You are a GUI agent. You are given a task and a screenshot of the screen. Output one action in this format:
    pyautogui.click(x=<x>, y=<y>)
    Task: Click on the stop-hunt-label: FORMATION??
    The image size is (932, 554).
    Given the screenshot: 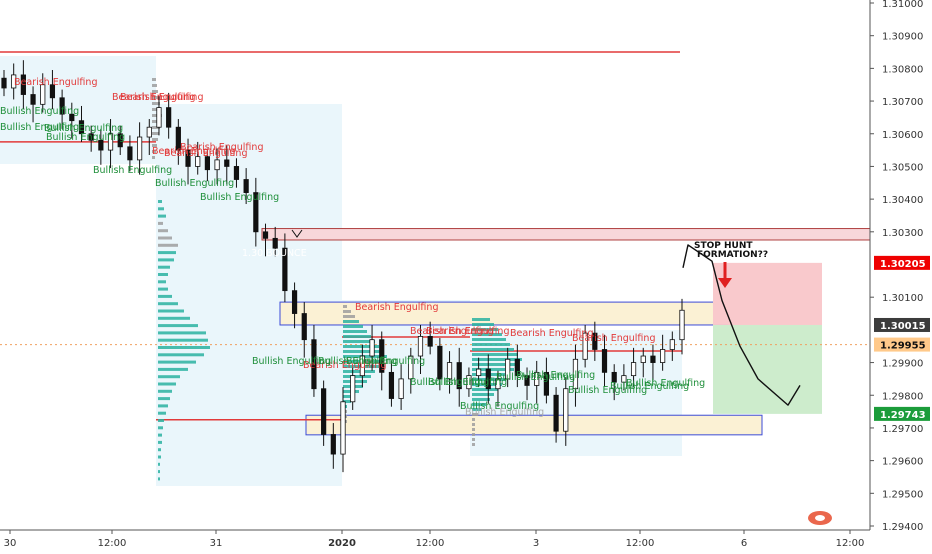 What is the action you would take?
    pyautogui.click(x=732, y=255)
    